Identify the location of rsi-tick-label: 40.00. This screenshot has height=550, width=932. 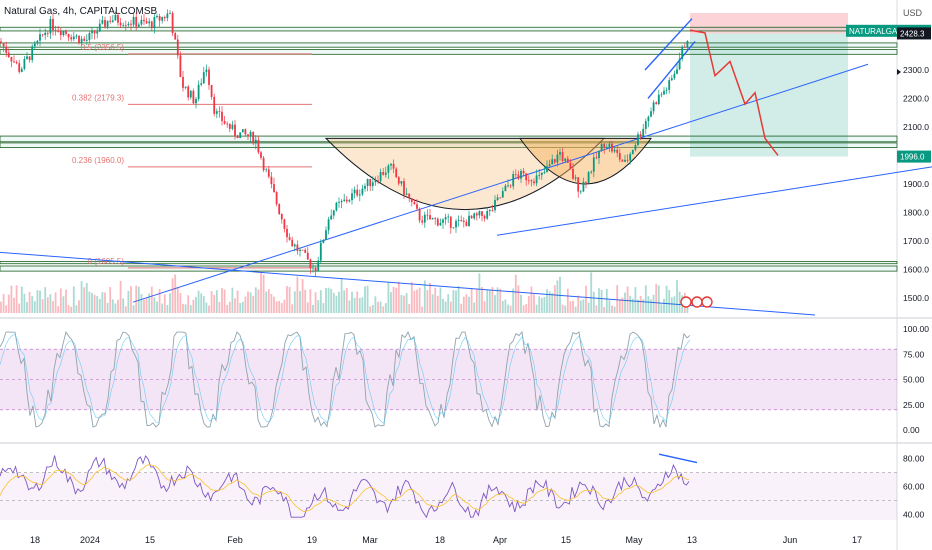
(914, 514).